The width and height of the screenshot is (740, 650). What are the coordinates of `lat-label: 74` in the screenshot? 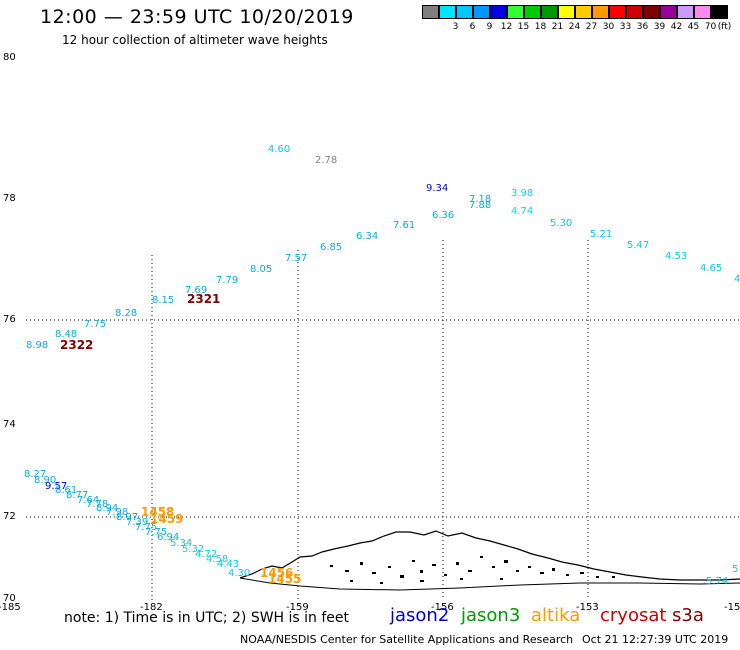 It's located at (9, 424).